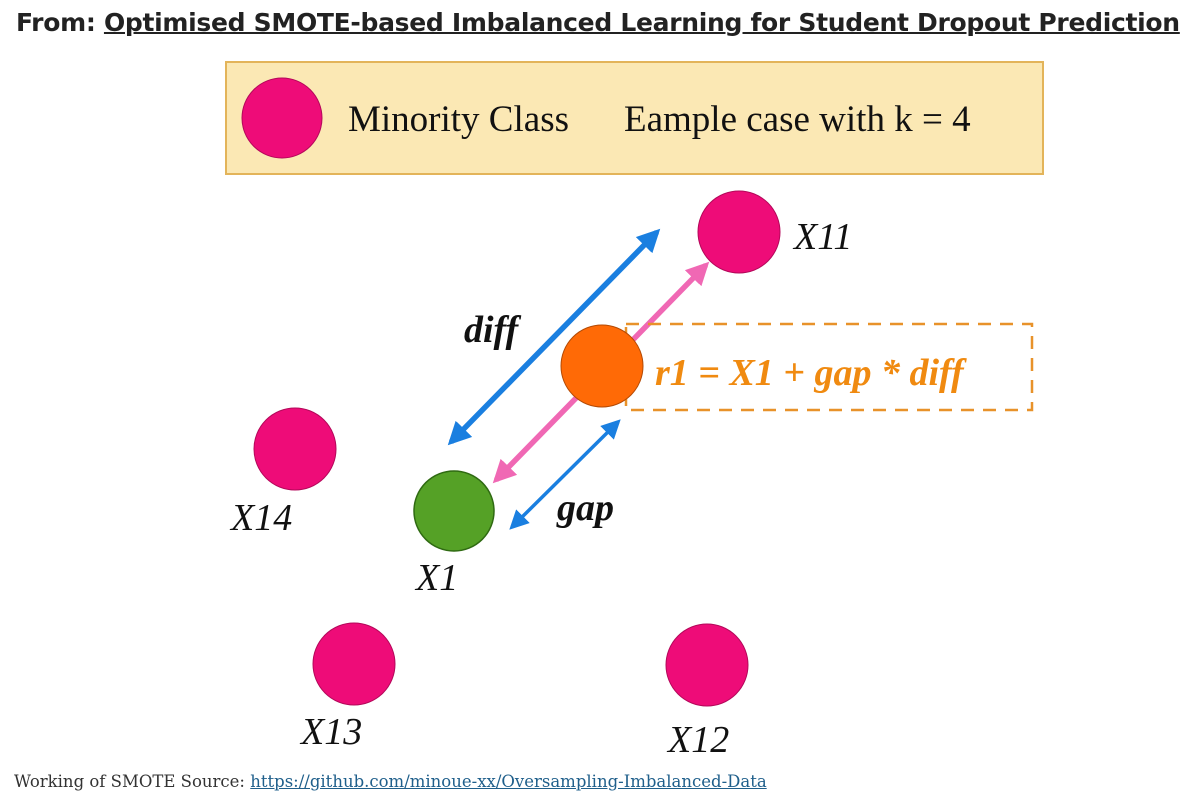  What do you see at coordinates (282, 118) in the screenshot?
I see `legend-minority-circle` at bounding box center [282, 118].